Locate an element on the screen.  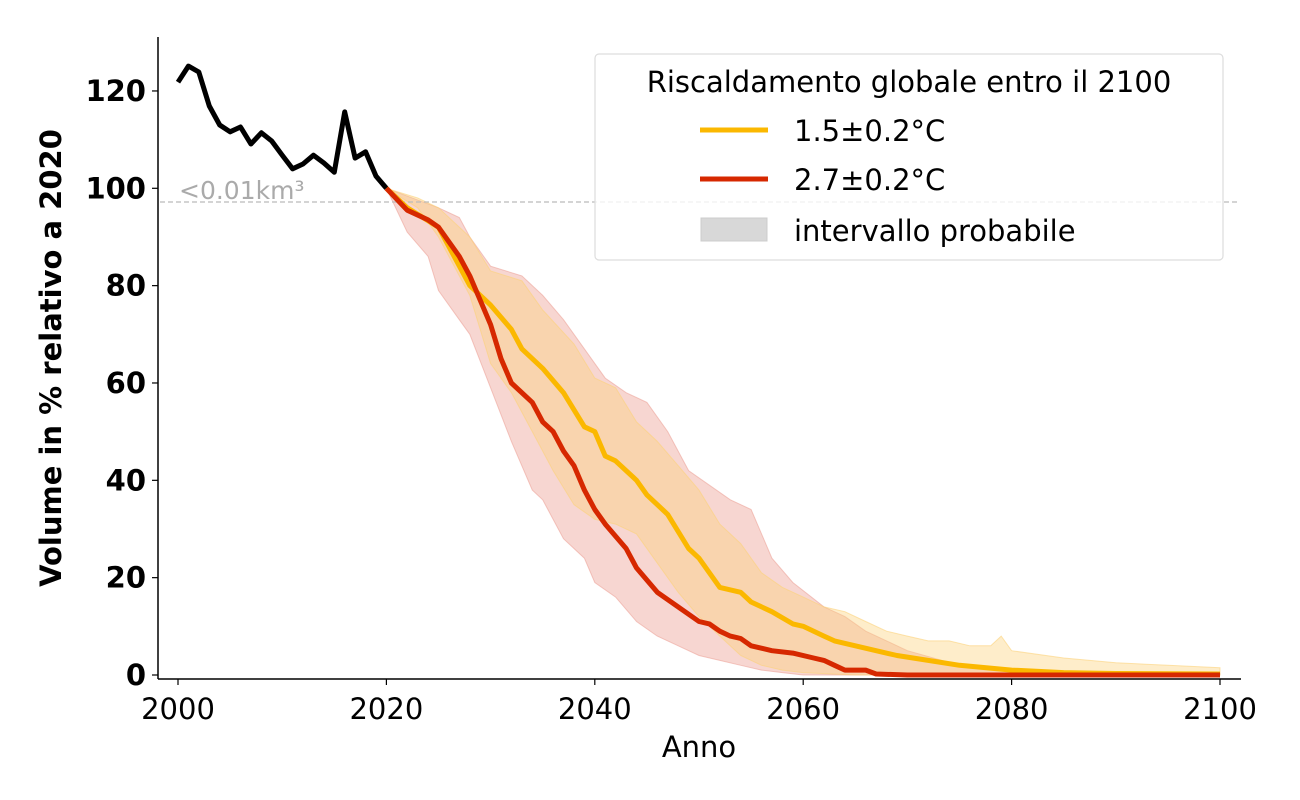
y-tick-label: 80 is located at coordinates (126, 286).